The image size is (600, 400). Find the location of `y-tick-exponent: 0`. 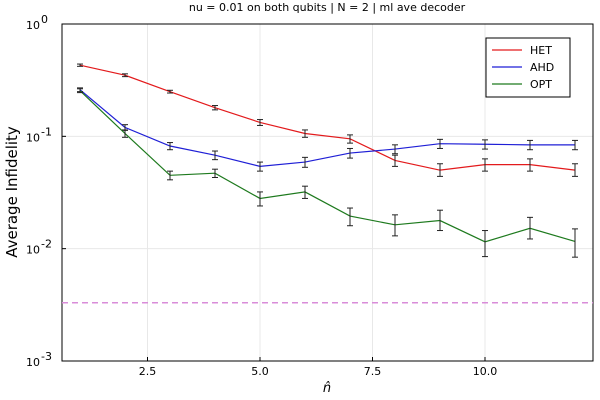

y-tick-exponent: 0 is located at coordinates (44, 19).